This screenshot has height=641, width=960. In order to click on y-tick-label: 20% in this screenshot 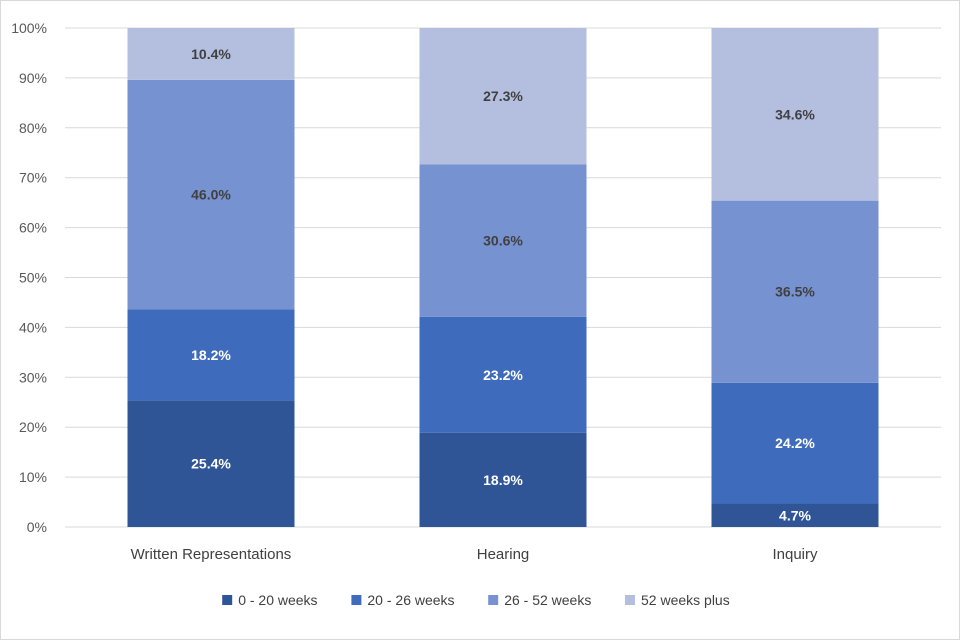, I will do `click(33, 427)`.